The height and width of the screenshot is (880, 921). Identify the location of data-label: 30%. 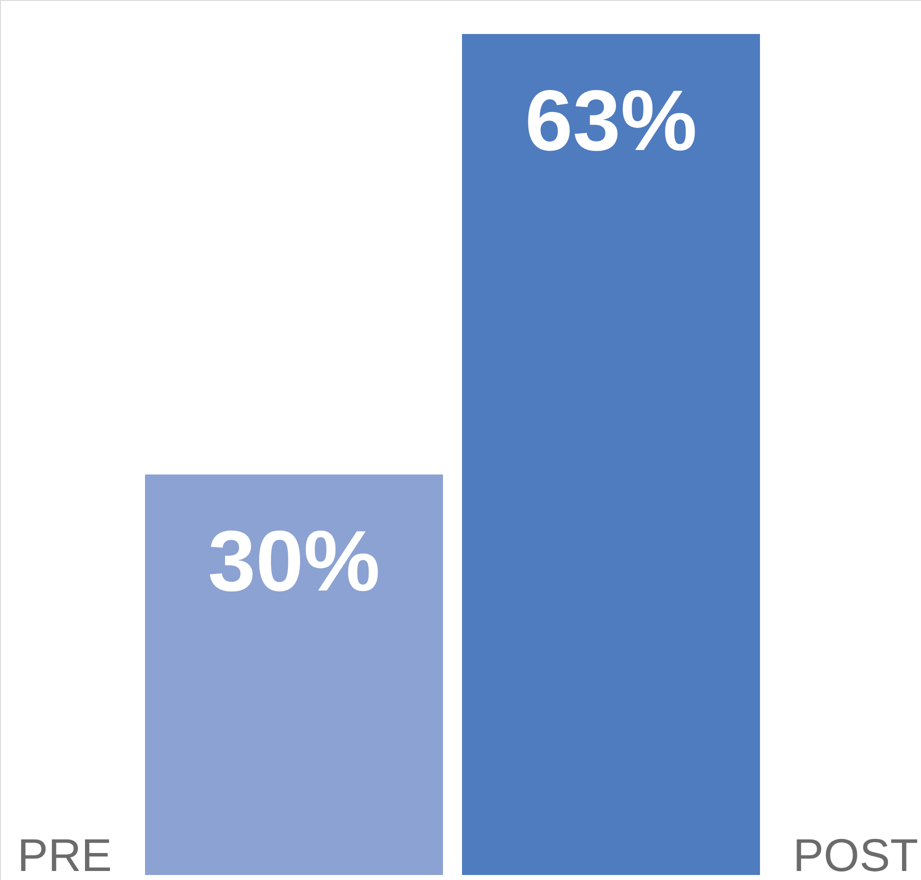
(294, 562).